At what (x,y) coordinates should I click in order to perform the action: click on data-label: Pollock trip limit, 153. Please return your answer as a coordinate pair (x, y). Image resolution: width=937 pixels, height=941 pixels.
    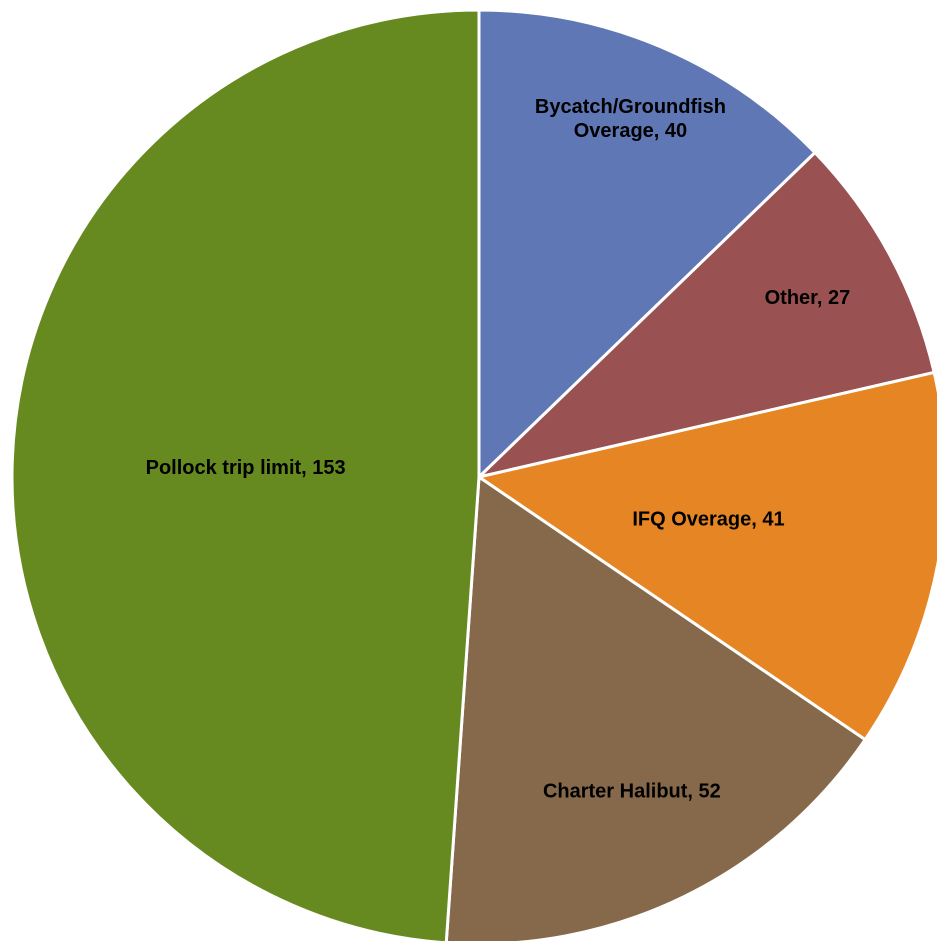
    Looking at the image, I should click on (246, 468).